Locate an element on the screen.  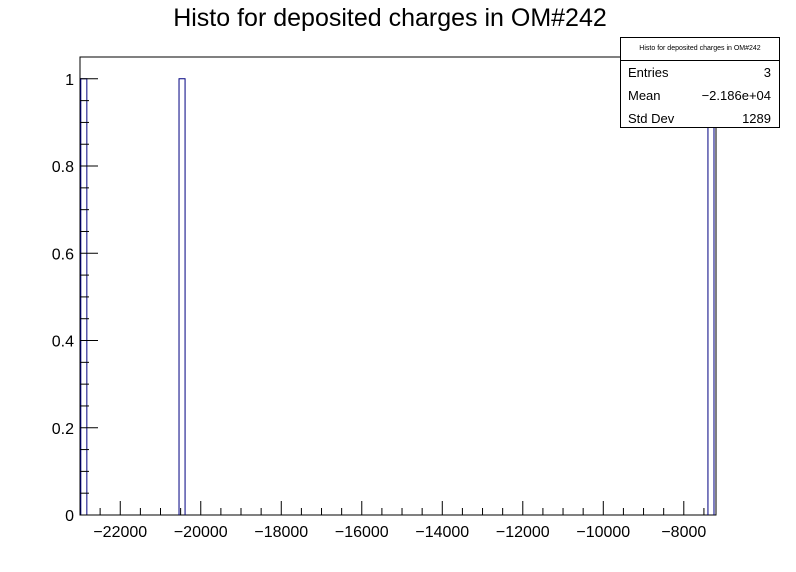
stats-stddev-row: Std Dev 1289 is located at coordinates (700, 118).